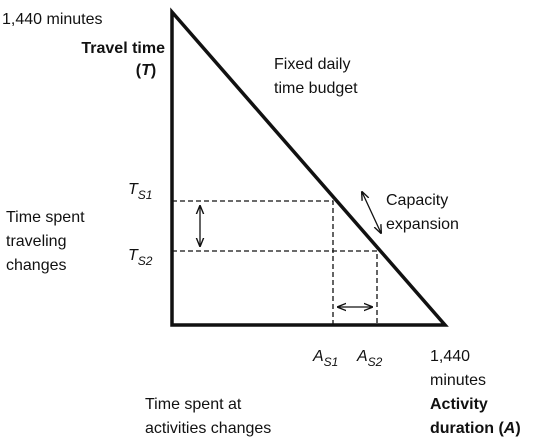 The width and height of the screenshot is (552, 440). I want to click on capacity-label: expansion, so click(422, 224).